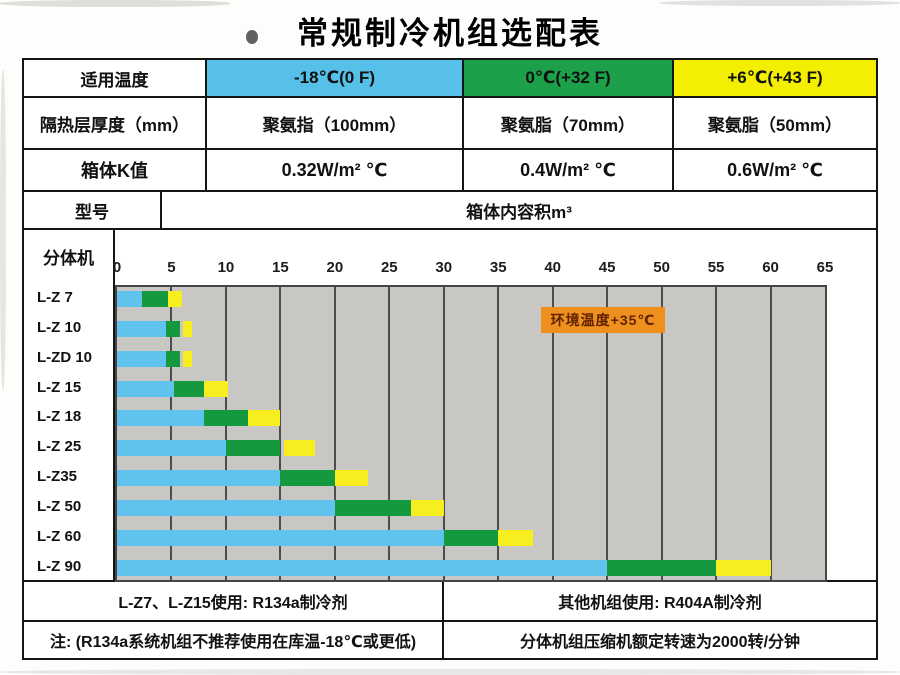 Image resolution: width=900 pixels, height=675 pixels. What do you see at coordinates (171, 267) in the screenshot?
I see `x-axis-tick: 5` at bounding box center [171, 267].